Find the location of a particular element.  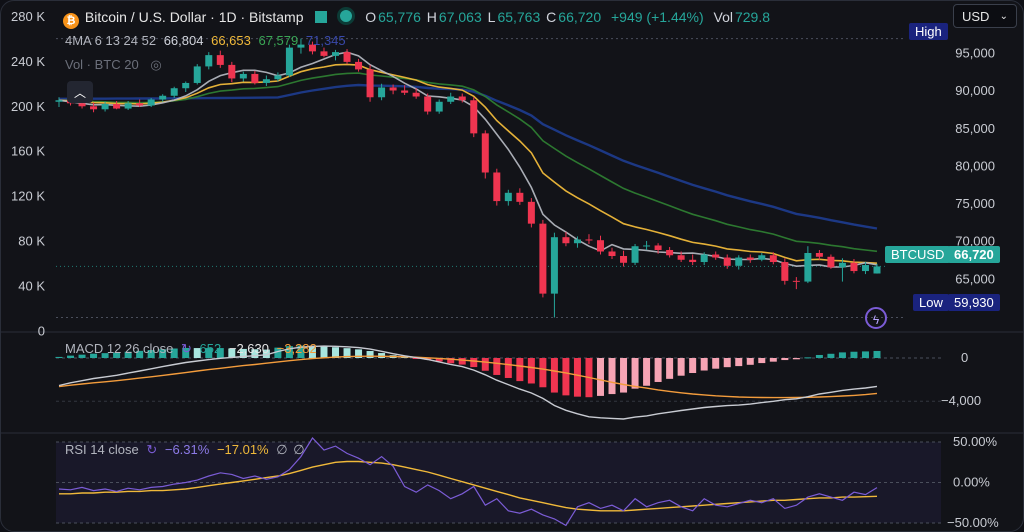

rsi-value-1: −6.31% is located at coordinates (187, 449).